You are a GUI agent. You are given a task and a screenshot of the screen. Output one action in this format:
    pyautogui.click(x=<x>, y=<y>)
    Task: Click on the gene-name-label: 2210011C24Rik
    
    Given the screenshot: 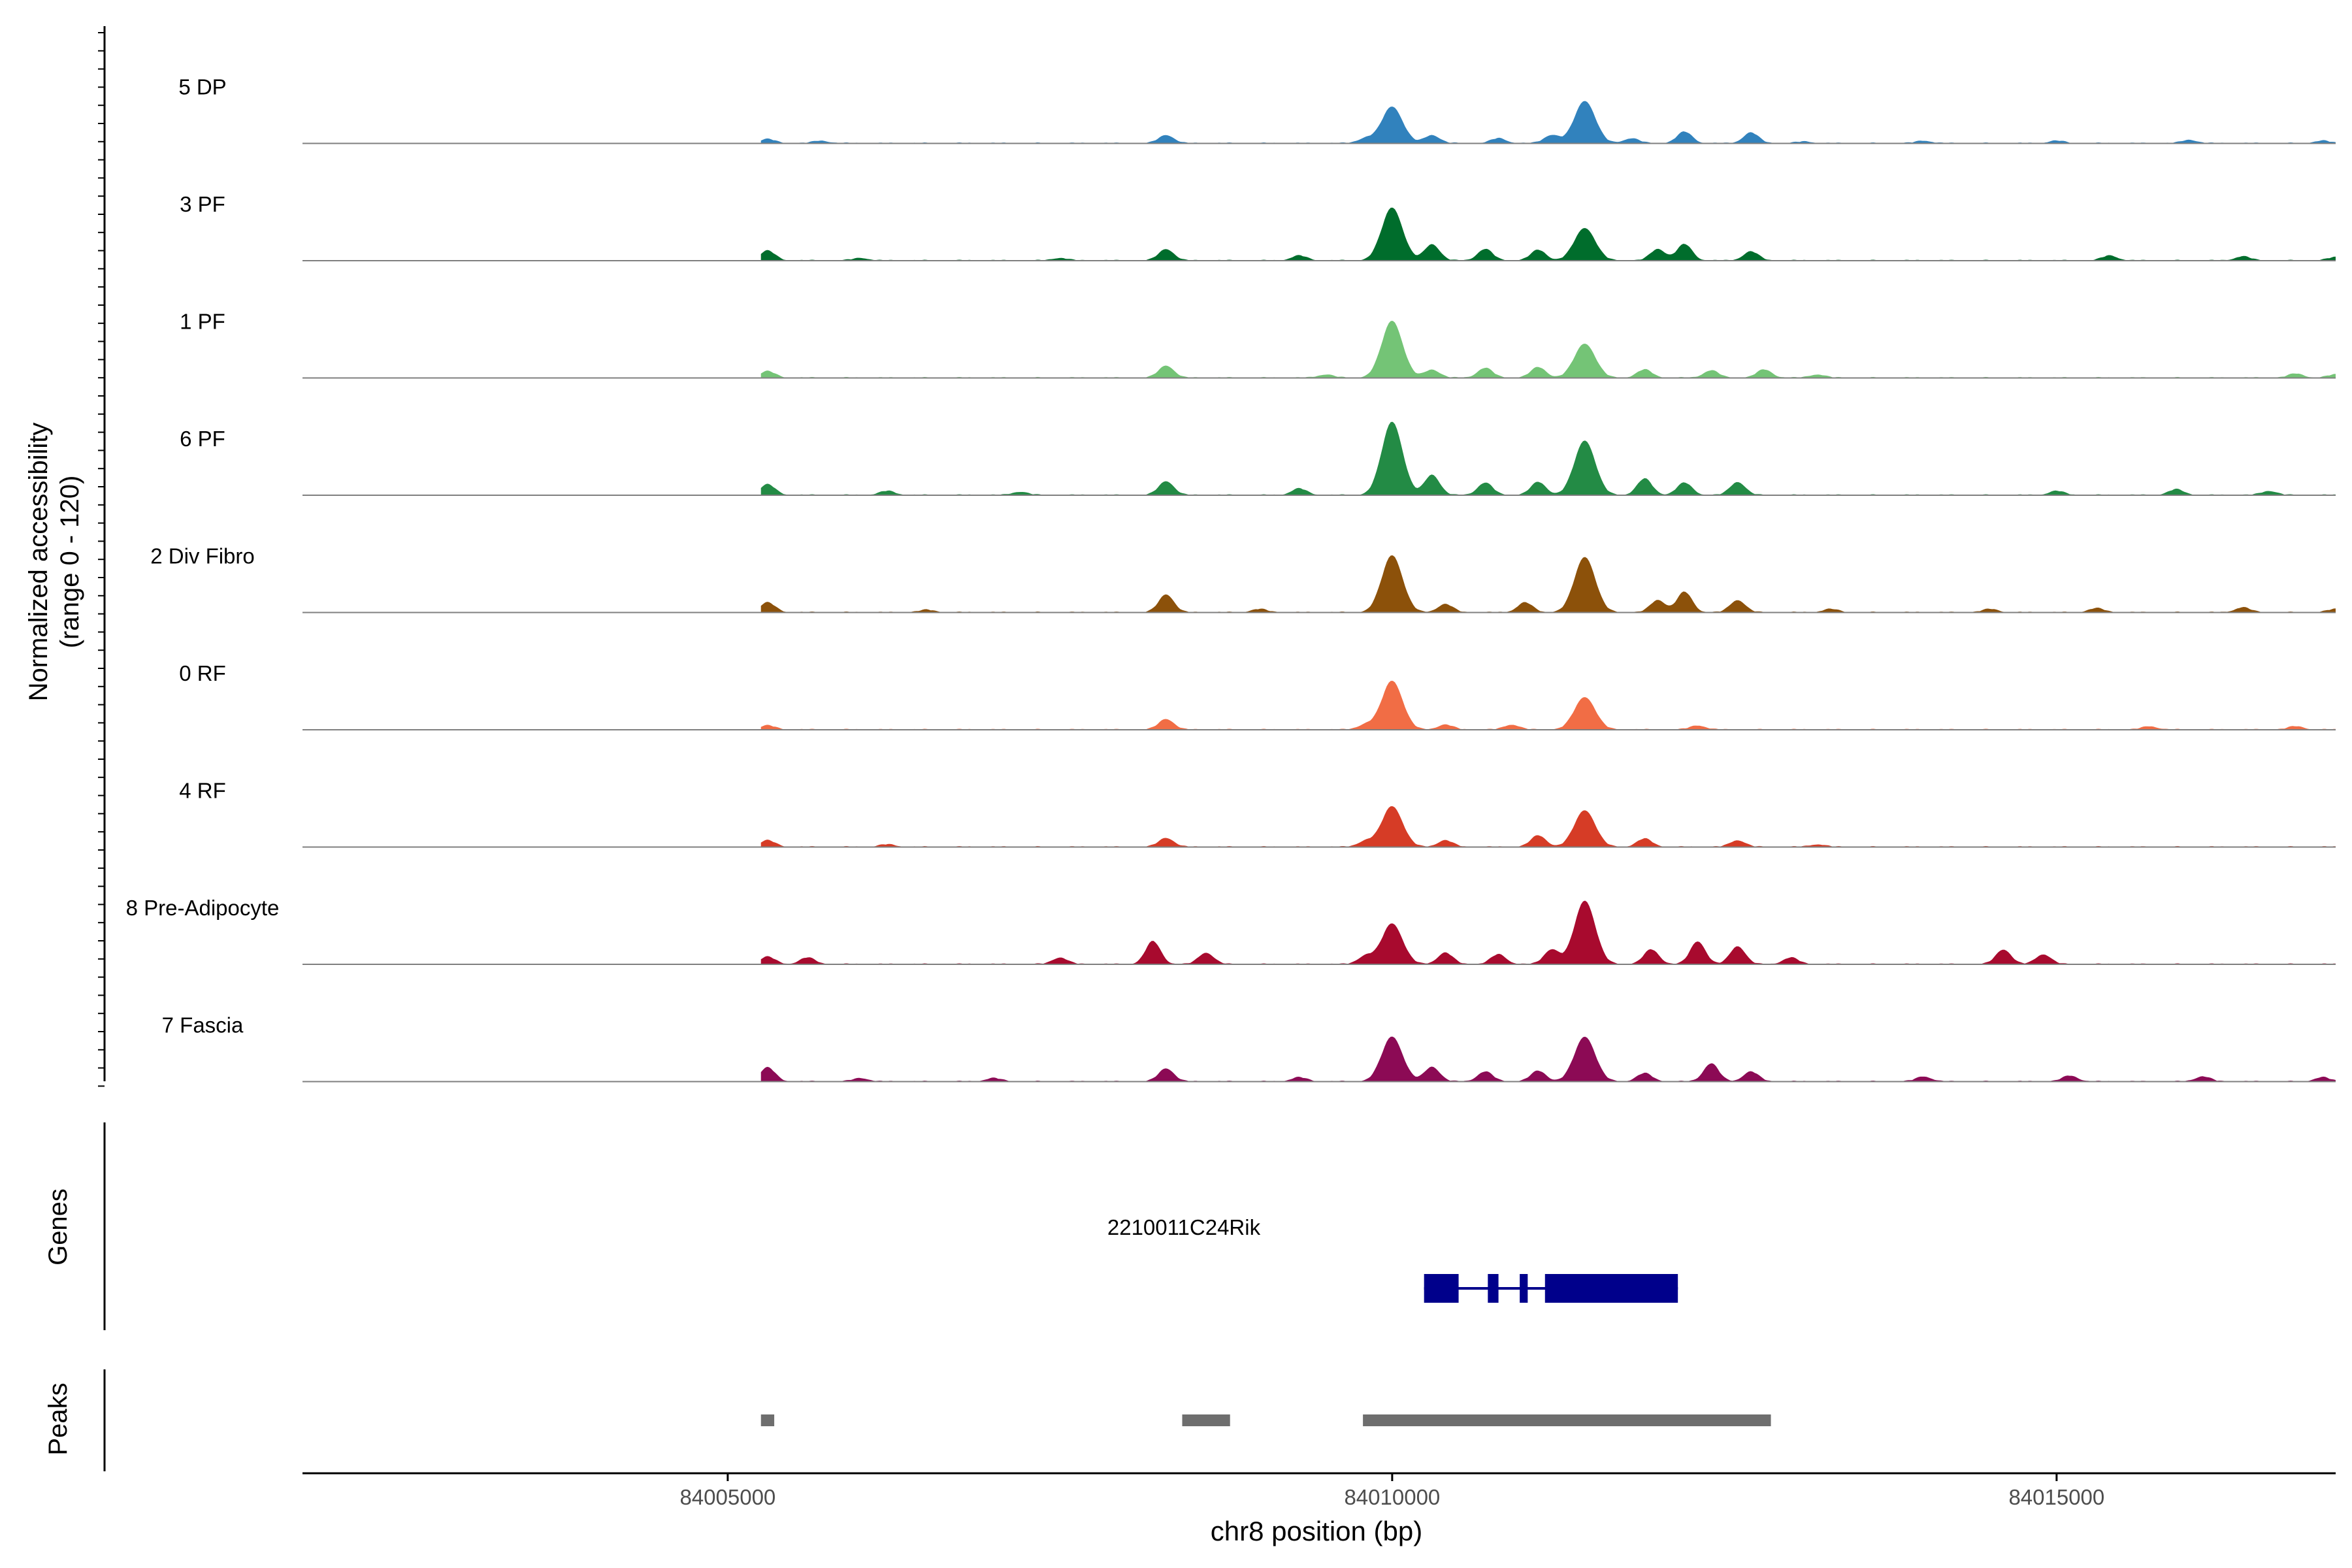 What is the action you would take?
    pyautogui.click(x=1184, y=1227)
    